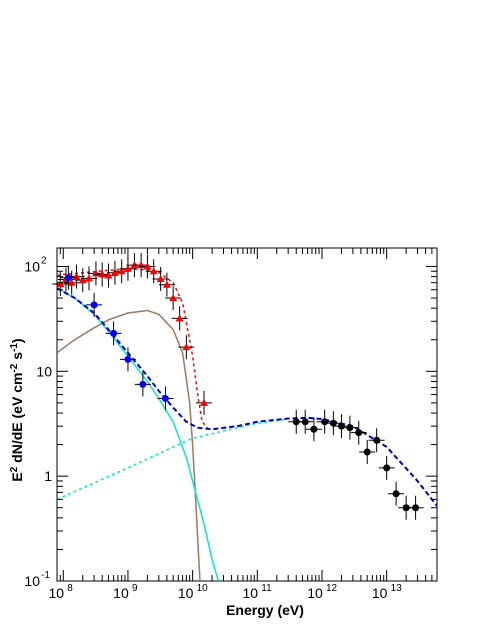 The image size is (485, 627). What do you see at coordinates (397, 588) in the screenshot?
I see `x-tick-exponent: 13` at bounding box center [397, 588].